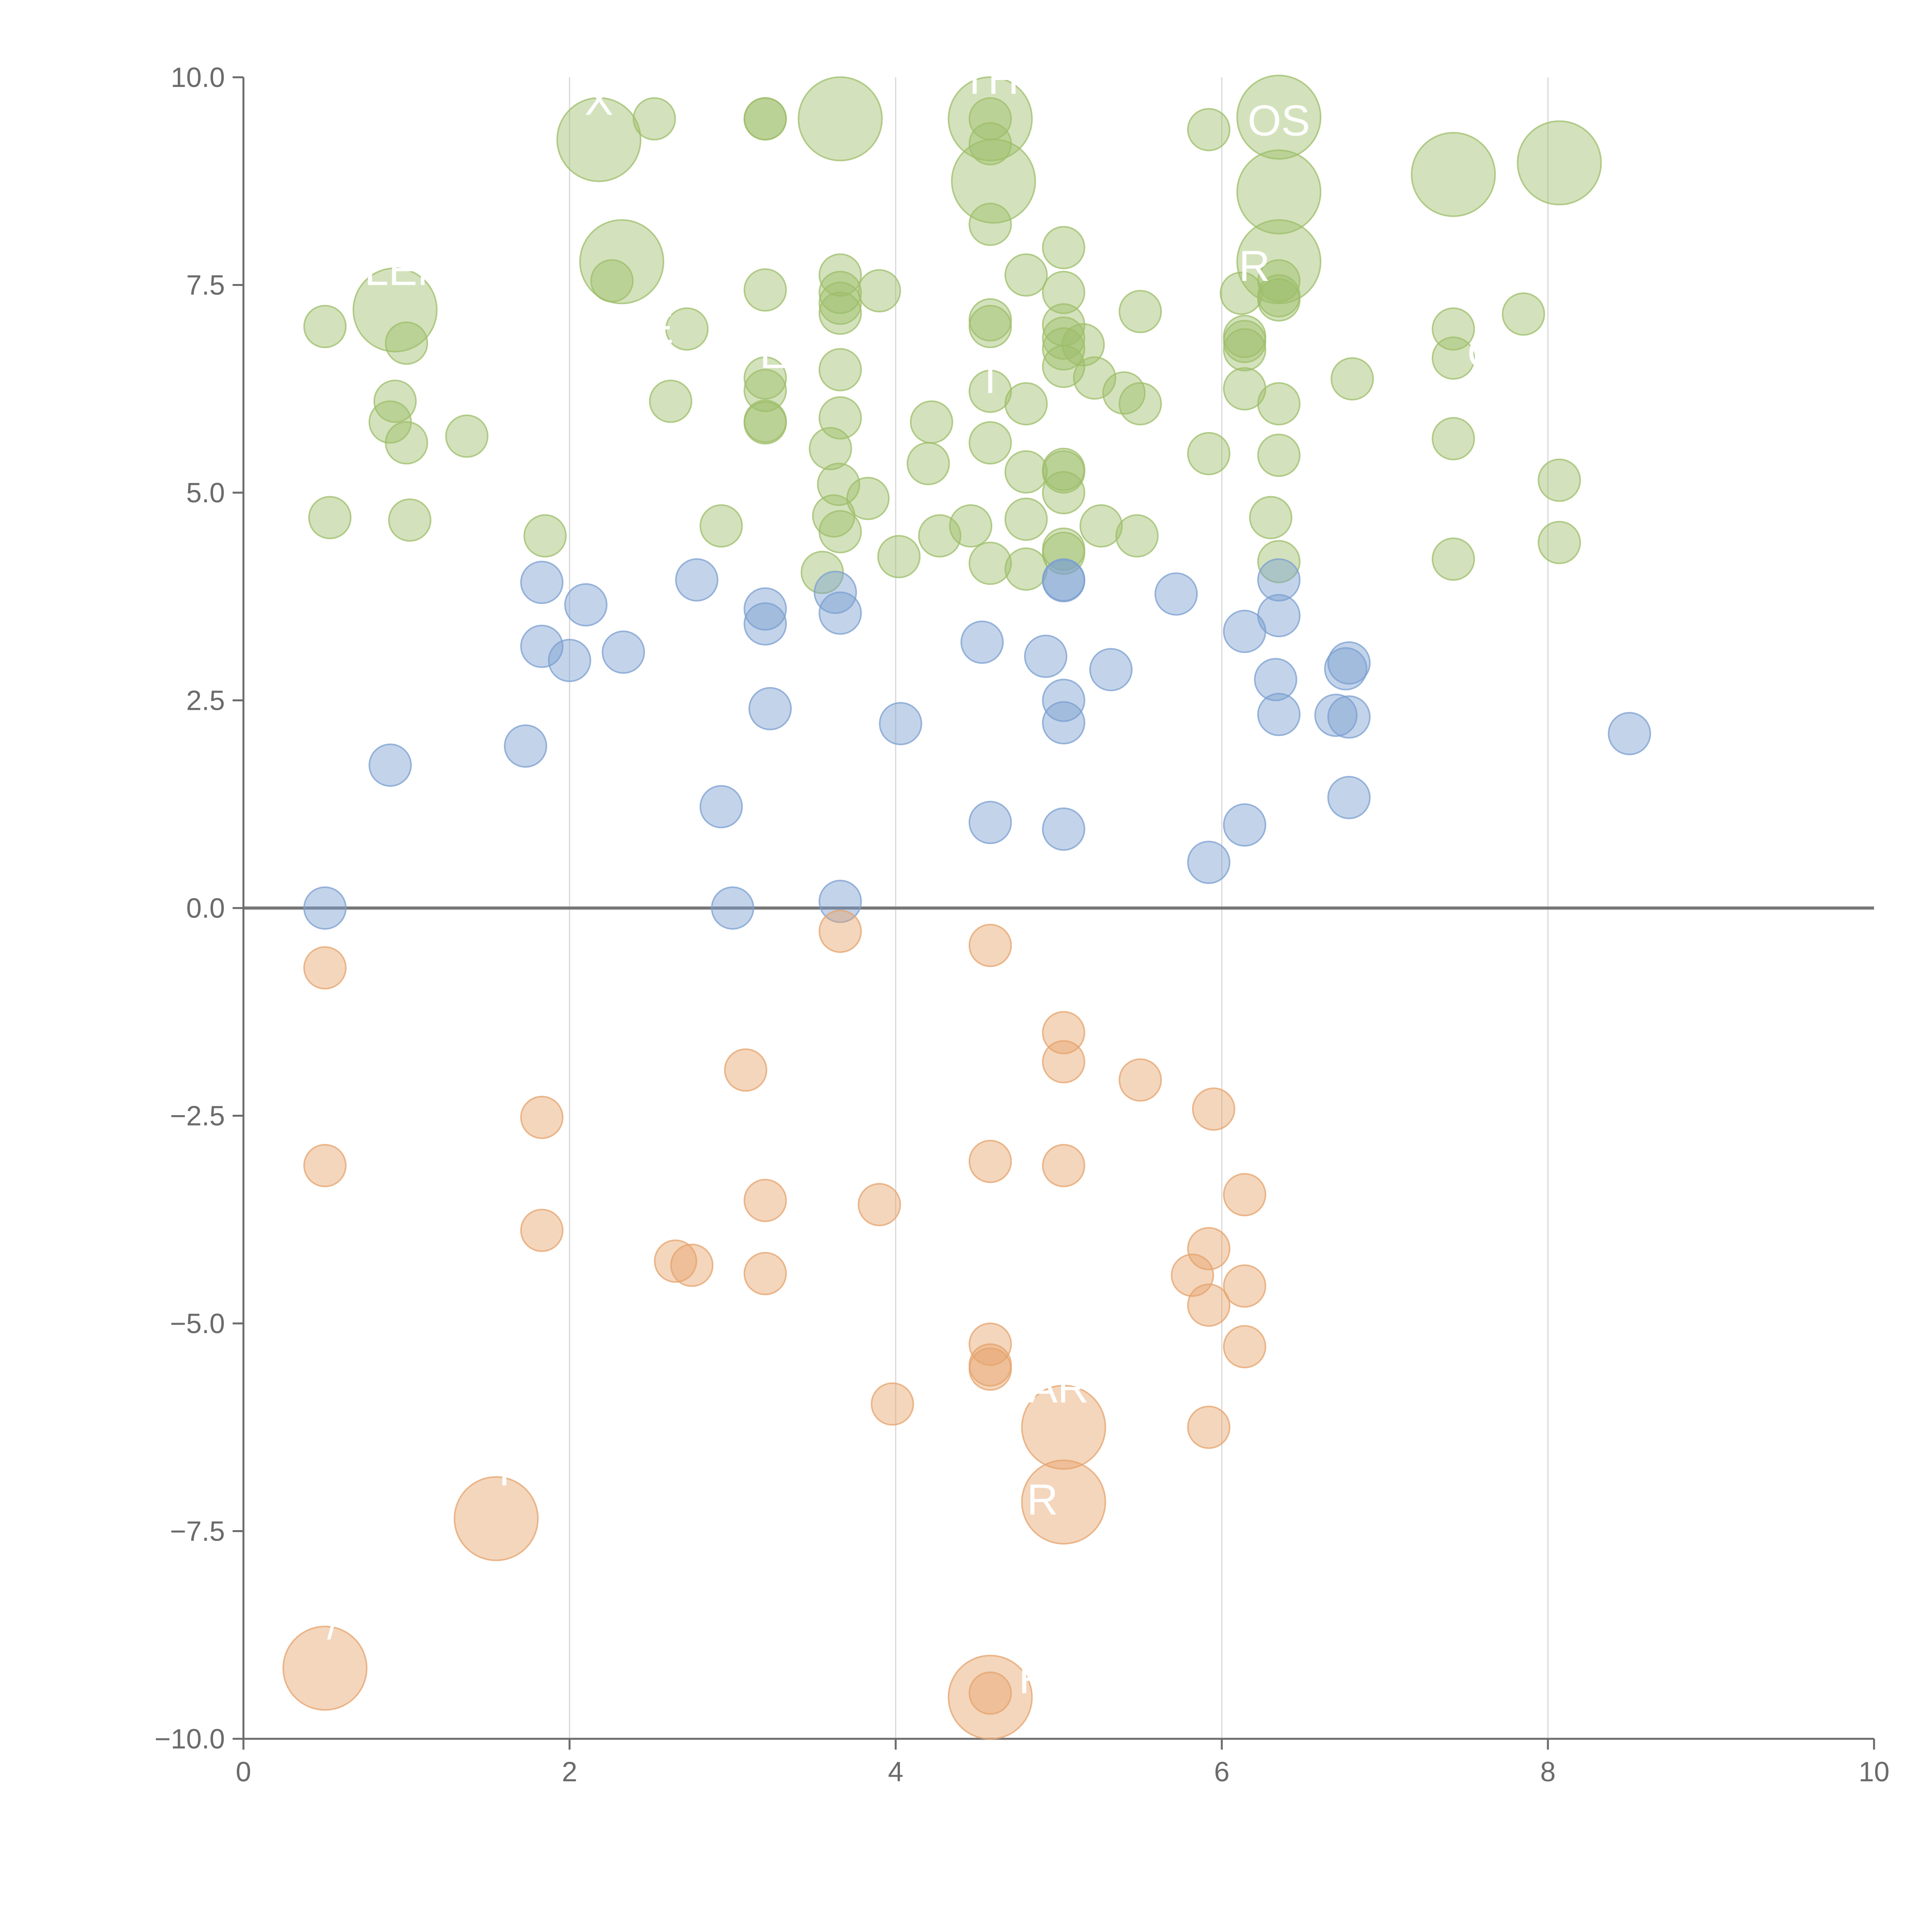  Describe the element at coordinates (599, 100) in the screenshot. I see `point-label: X` at that location.